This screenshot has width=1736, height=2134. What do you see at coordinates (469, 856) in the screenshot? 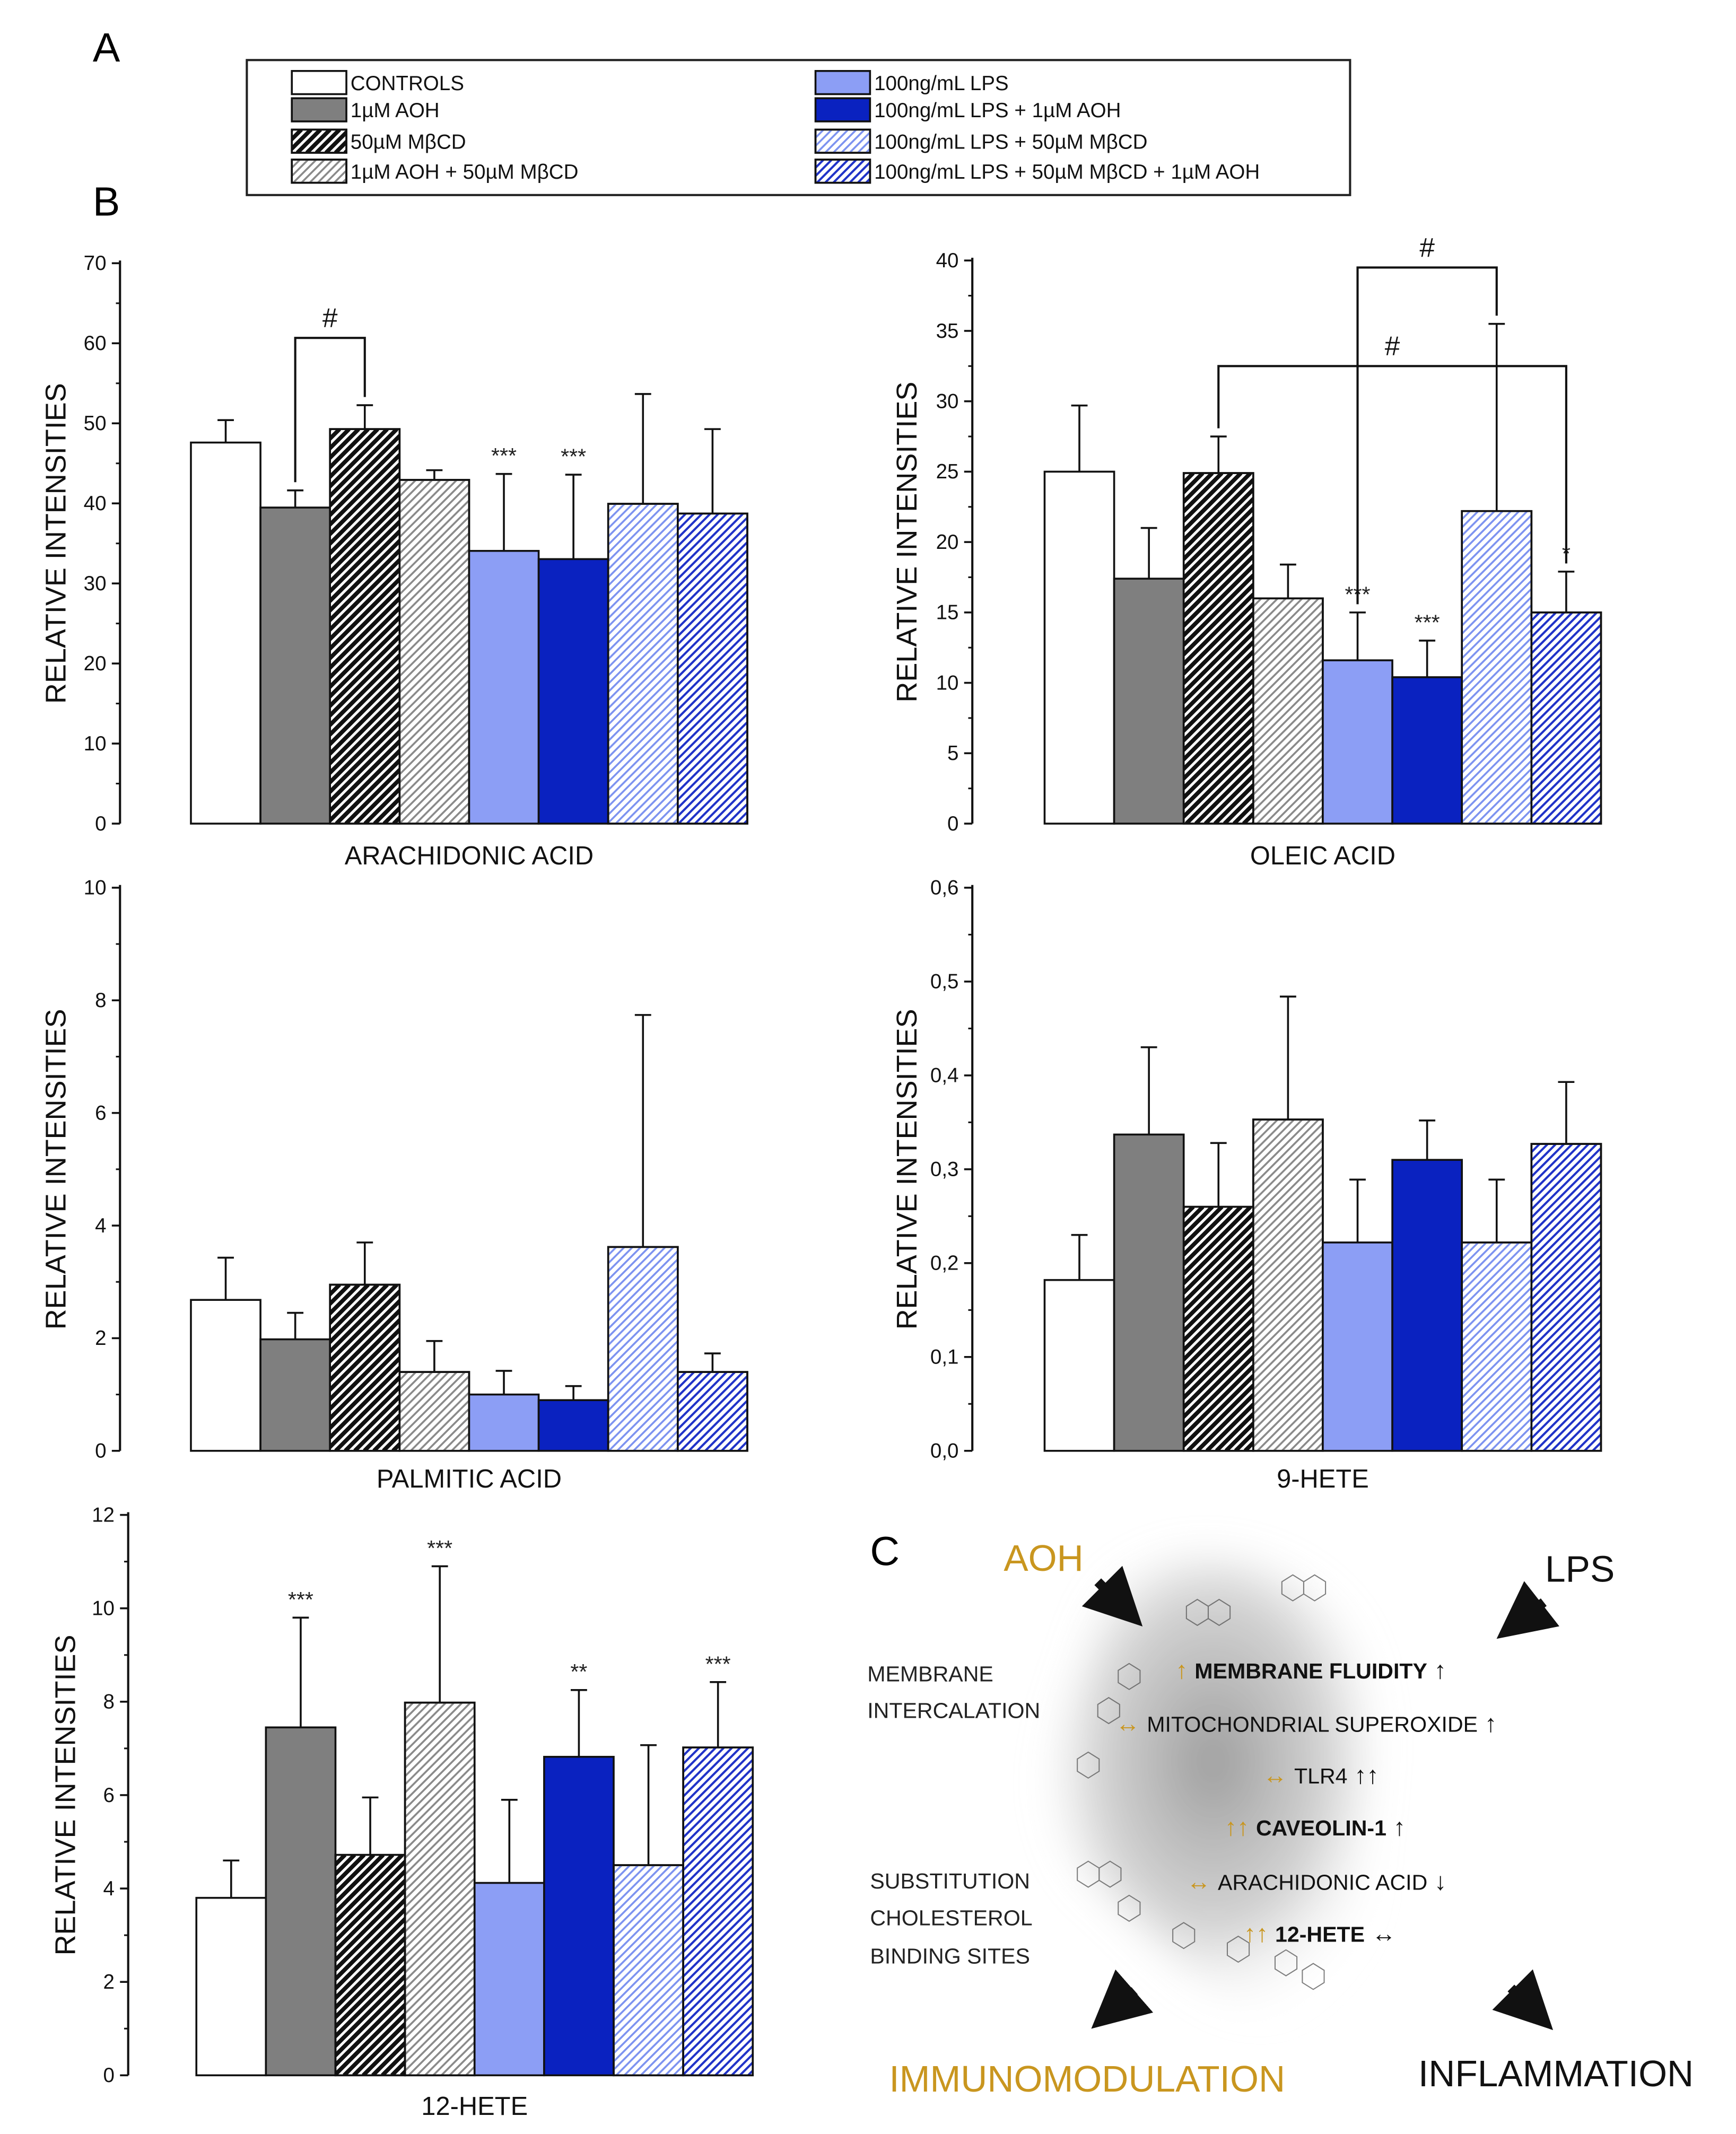
I see `x-axis-label: ARACHIDONIC ACID` at bounding box center [469, 856].